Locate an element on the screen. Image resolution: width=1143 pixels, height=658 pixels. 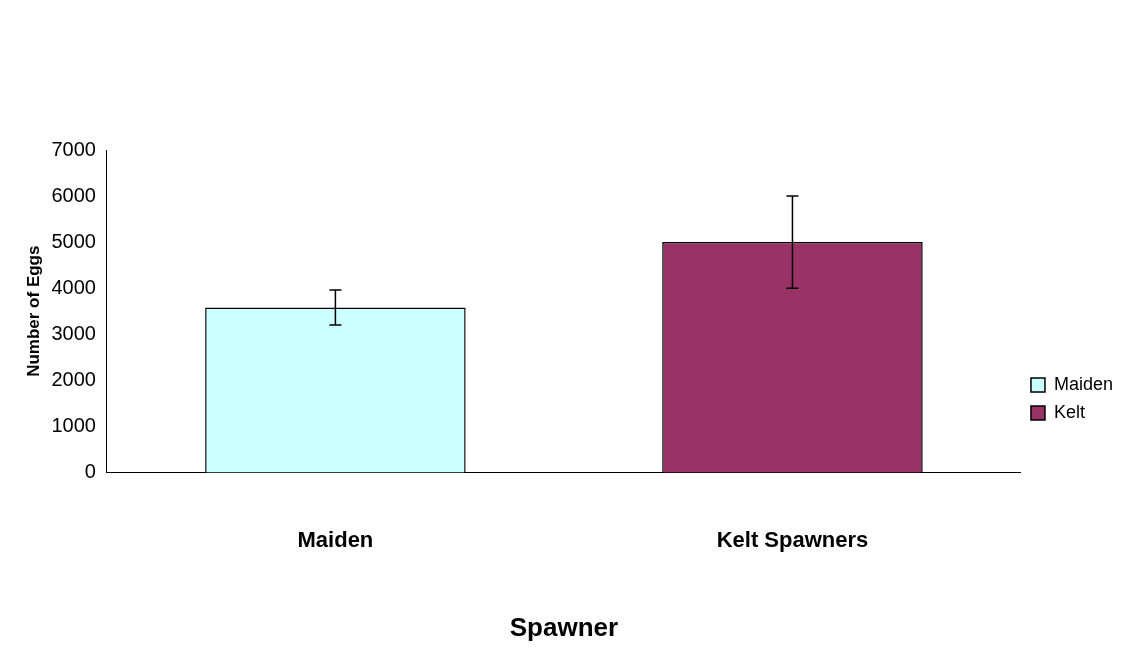
x-tick-label: Kelt Spawners is located at coordinates (792, 539).